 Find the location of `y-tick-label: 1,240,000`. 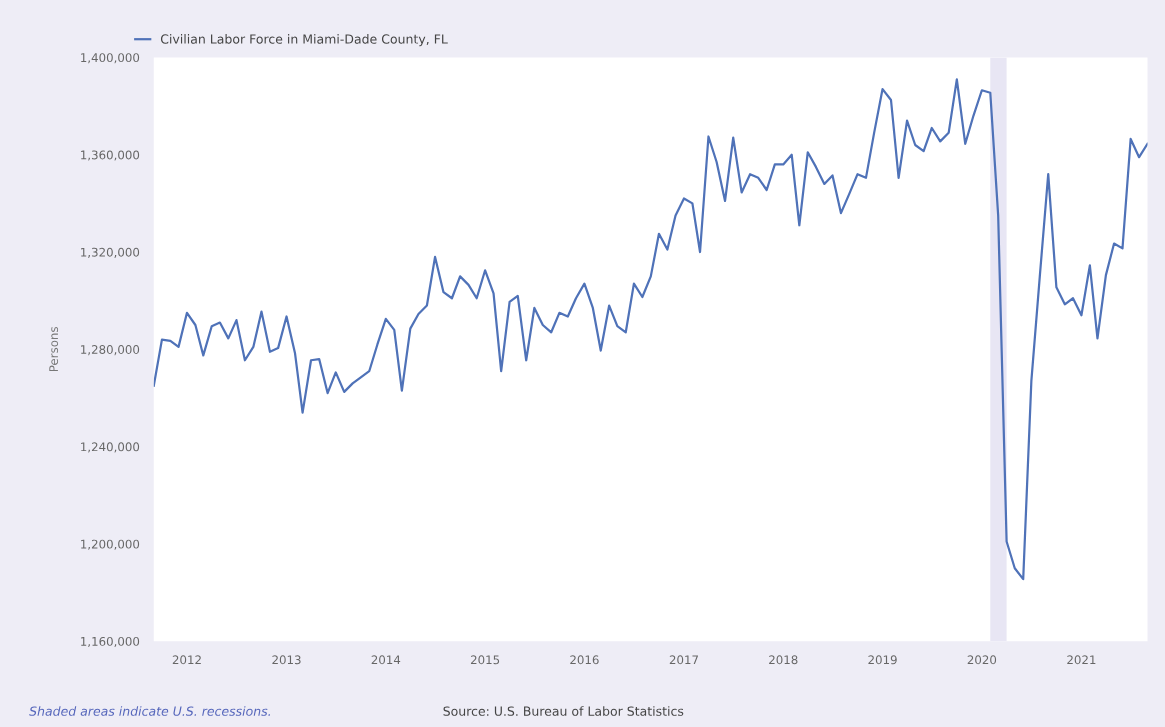

y-tick-label: 1,240,000 is located at coordinates (110, 447).